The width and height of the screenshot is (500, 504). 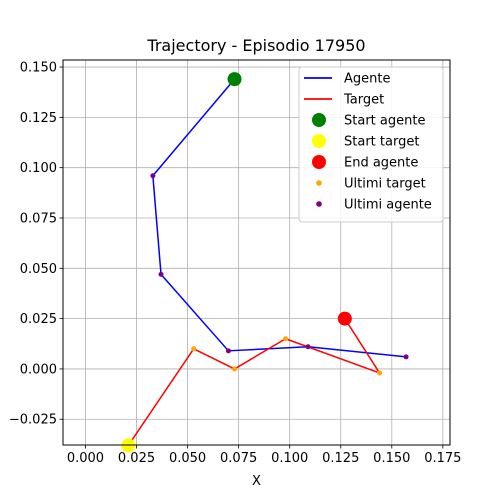 What do you see at coordinates (388, 205) in the screenshot?
I see `legend-label-ultimi-agente: Ultimi agente` at bounding box center [388, 205].